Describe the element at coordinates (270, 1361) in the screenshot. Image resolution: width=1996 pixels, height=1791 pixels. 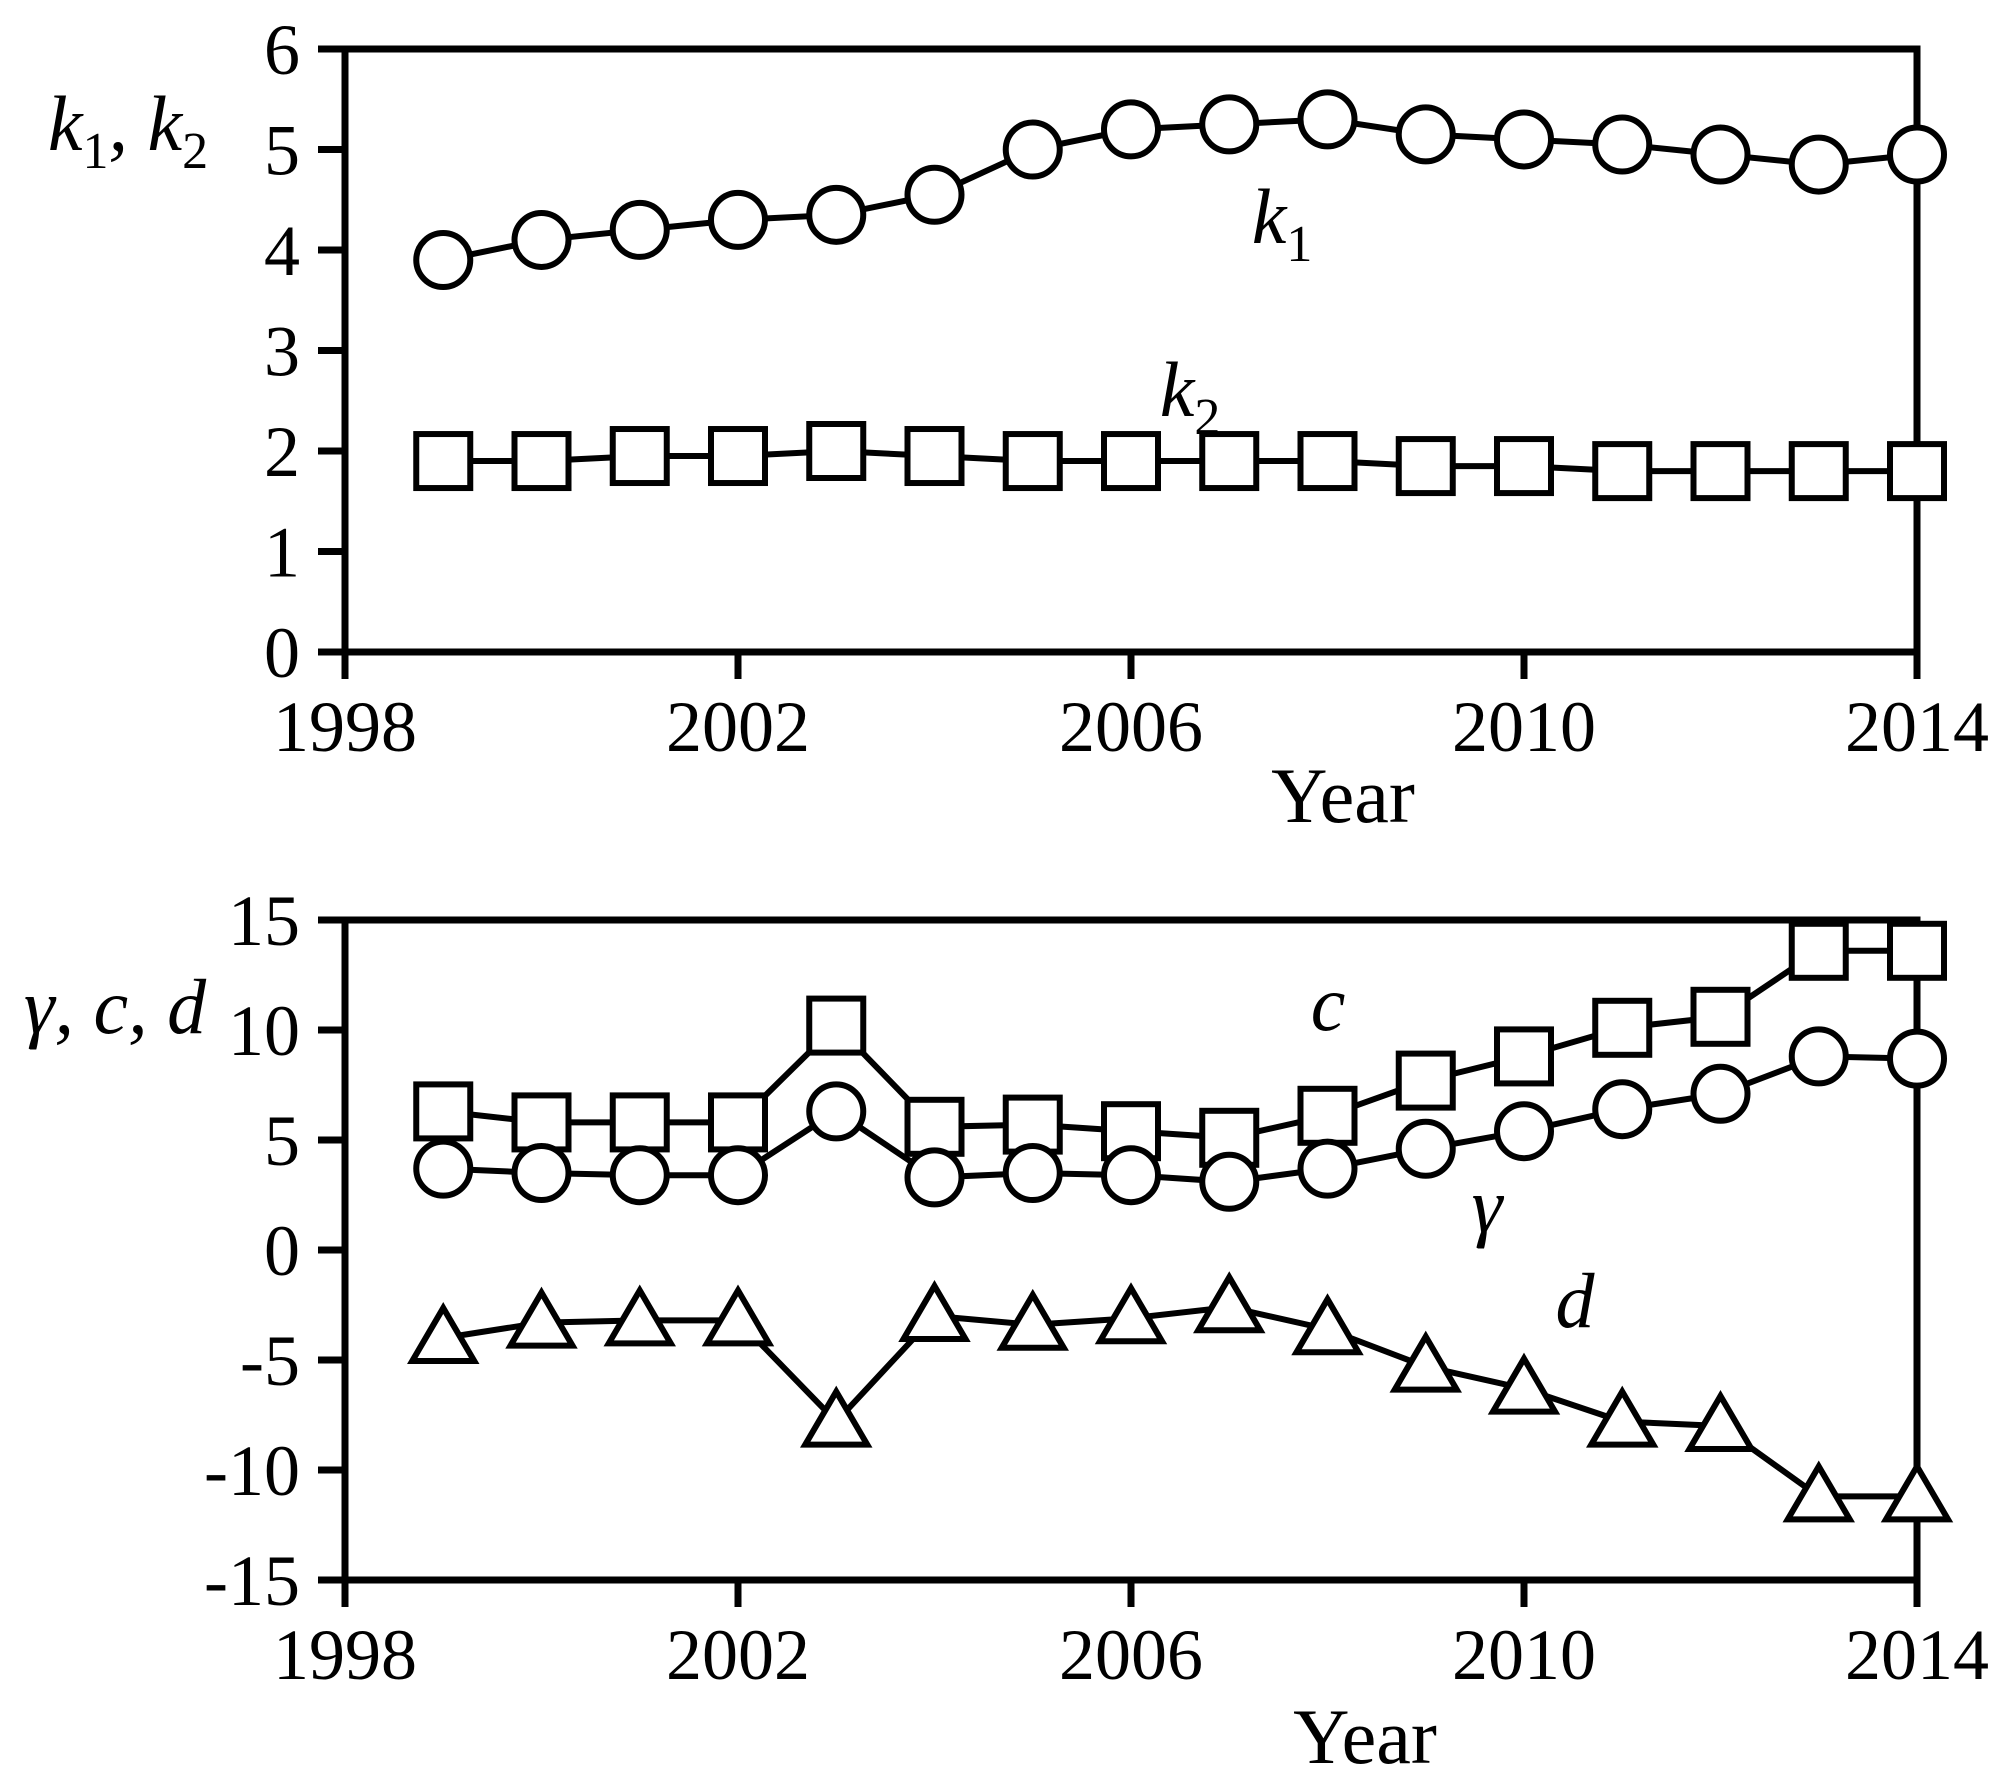
I see `y-axis-tick-label: -5` at that location.